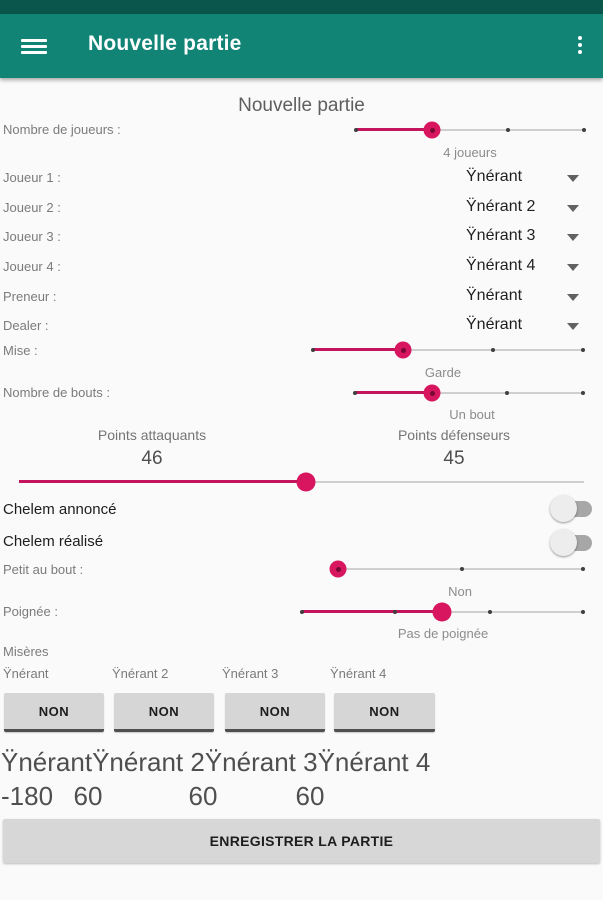 Image resolution: width=603 pixels, height=900 pixels. I want to click on petit-au-bout-slider, so click(460, 569).